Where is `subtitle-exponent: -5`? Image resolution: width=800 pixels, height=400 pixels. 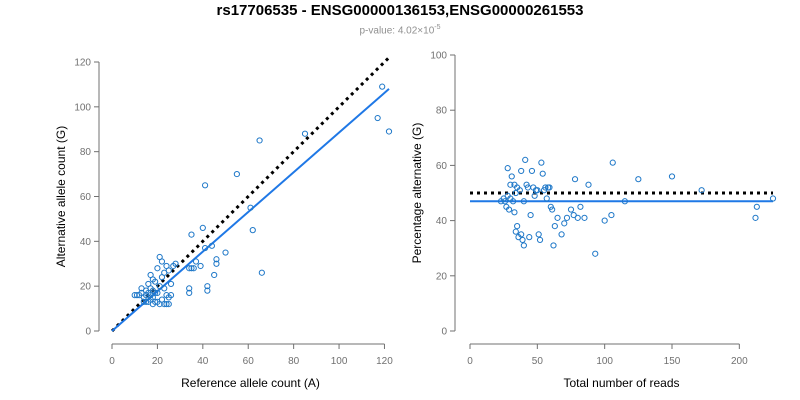 subtitle-exponent: -5 is located at coordinates (437, 27).